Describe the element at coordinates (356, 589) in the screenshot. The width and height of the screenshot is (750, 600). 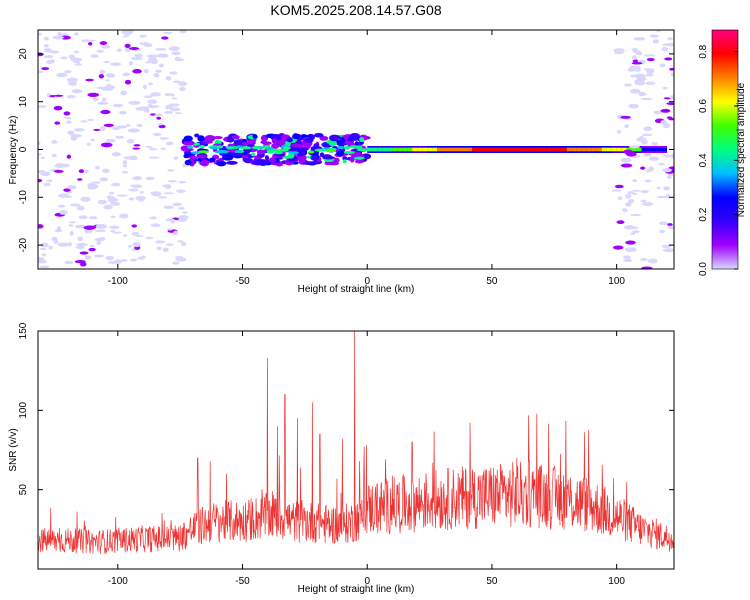
I see `snr-x-axis-label: Height of straight line (km)` at that location.